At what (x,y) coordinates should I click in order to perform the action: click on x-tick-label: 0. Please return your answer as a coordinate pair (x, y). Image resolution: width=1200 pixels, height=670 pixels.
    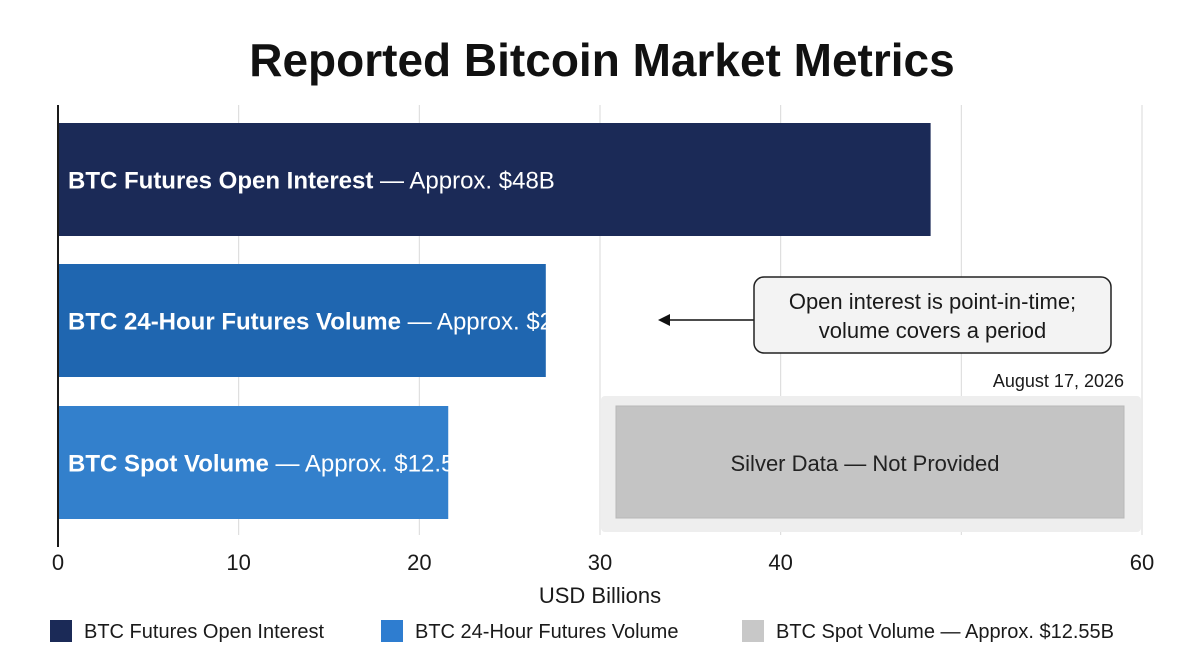
    Looking at the image, I should click on (58, 562).